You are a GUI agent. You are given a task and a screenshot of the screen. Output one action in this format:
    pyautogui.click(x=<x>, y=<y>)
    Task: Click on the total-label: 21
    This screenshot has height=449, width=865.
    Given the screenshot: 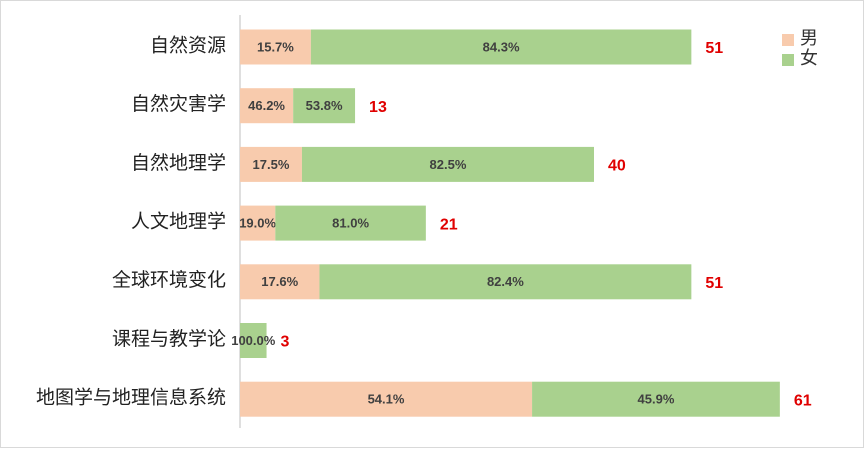 What is the action you would take?
    pyautogui.click(x=449, y=224)
    